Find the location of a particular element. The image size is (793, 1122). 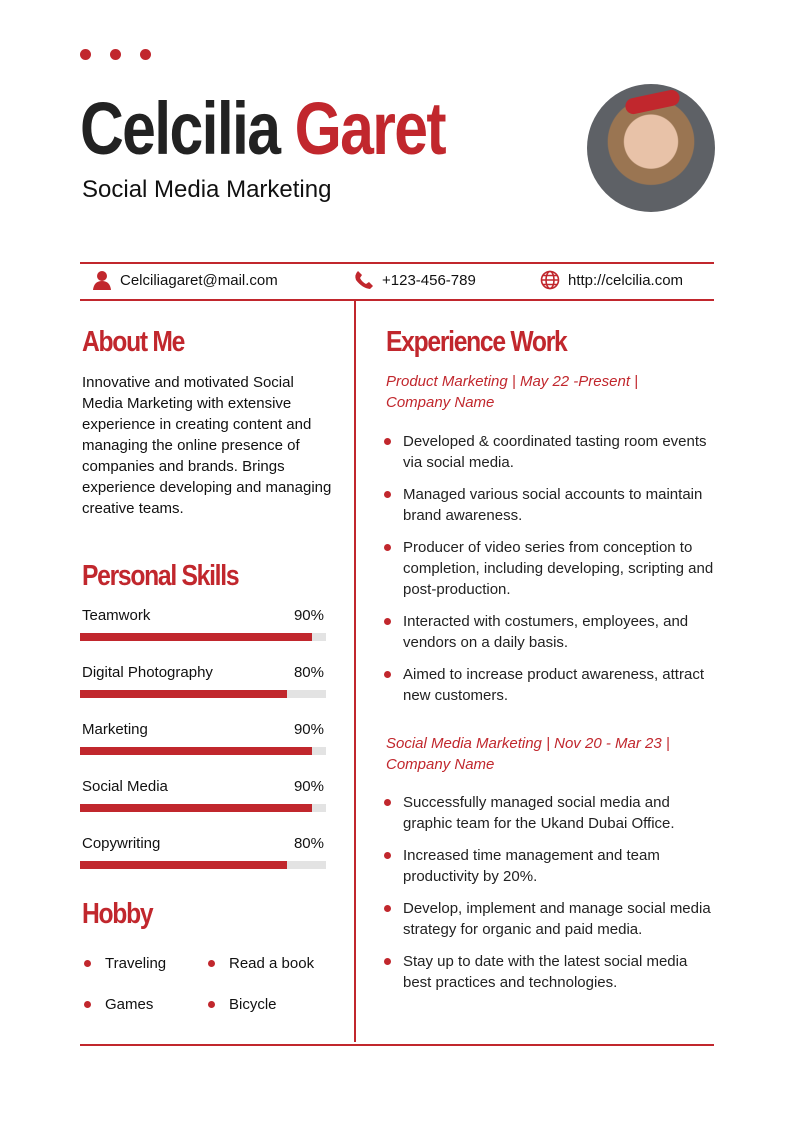

experience-heading: Experience Work is located at coordinates (477, 342).